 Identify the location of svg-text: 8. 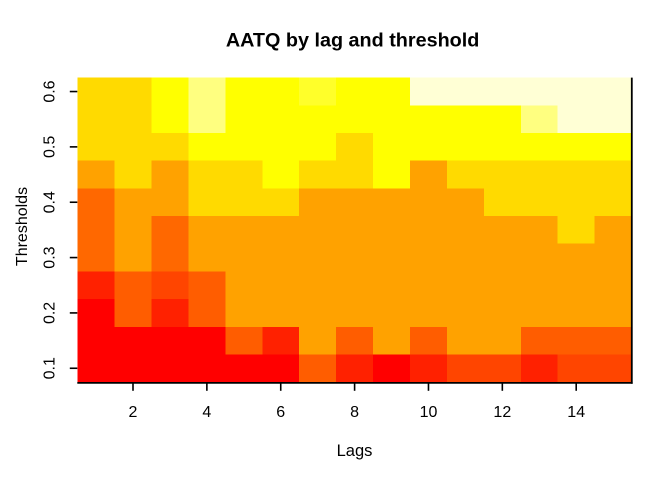
(354, 412).